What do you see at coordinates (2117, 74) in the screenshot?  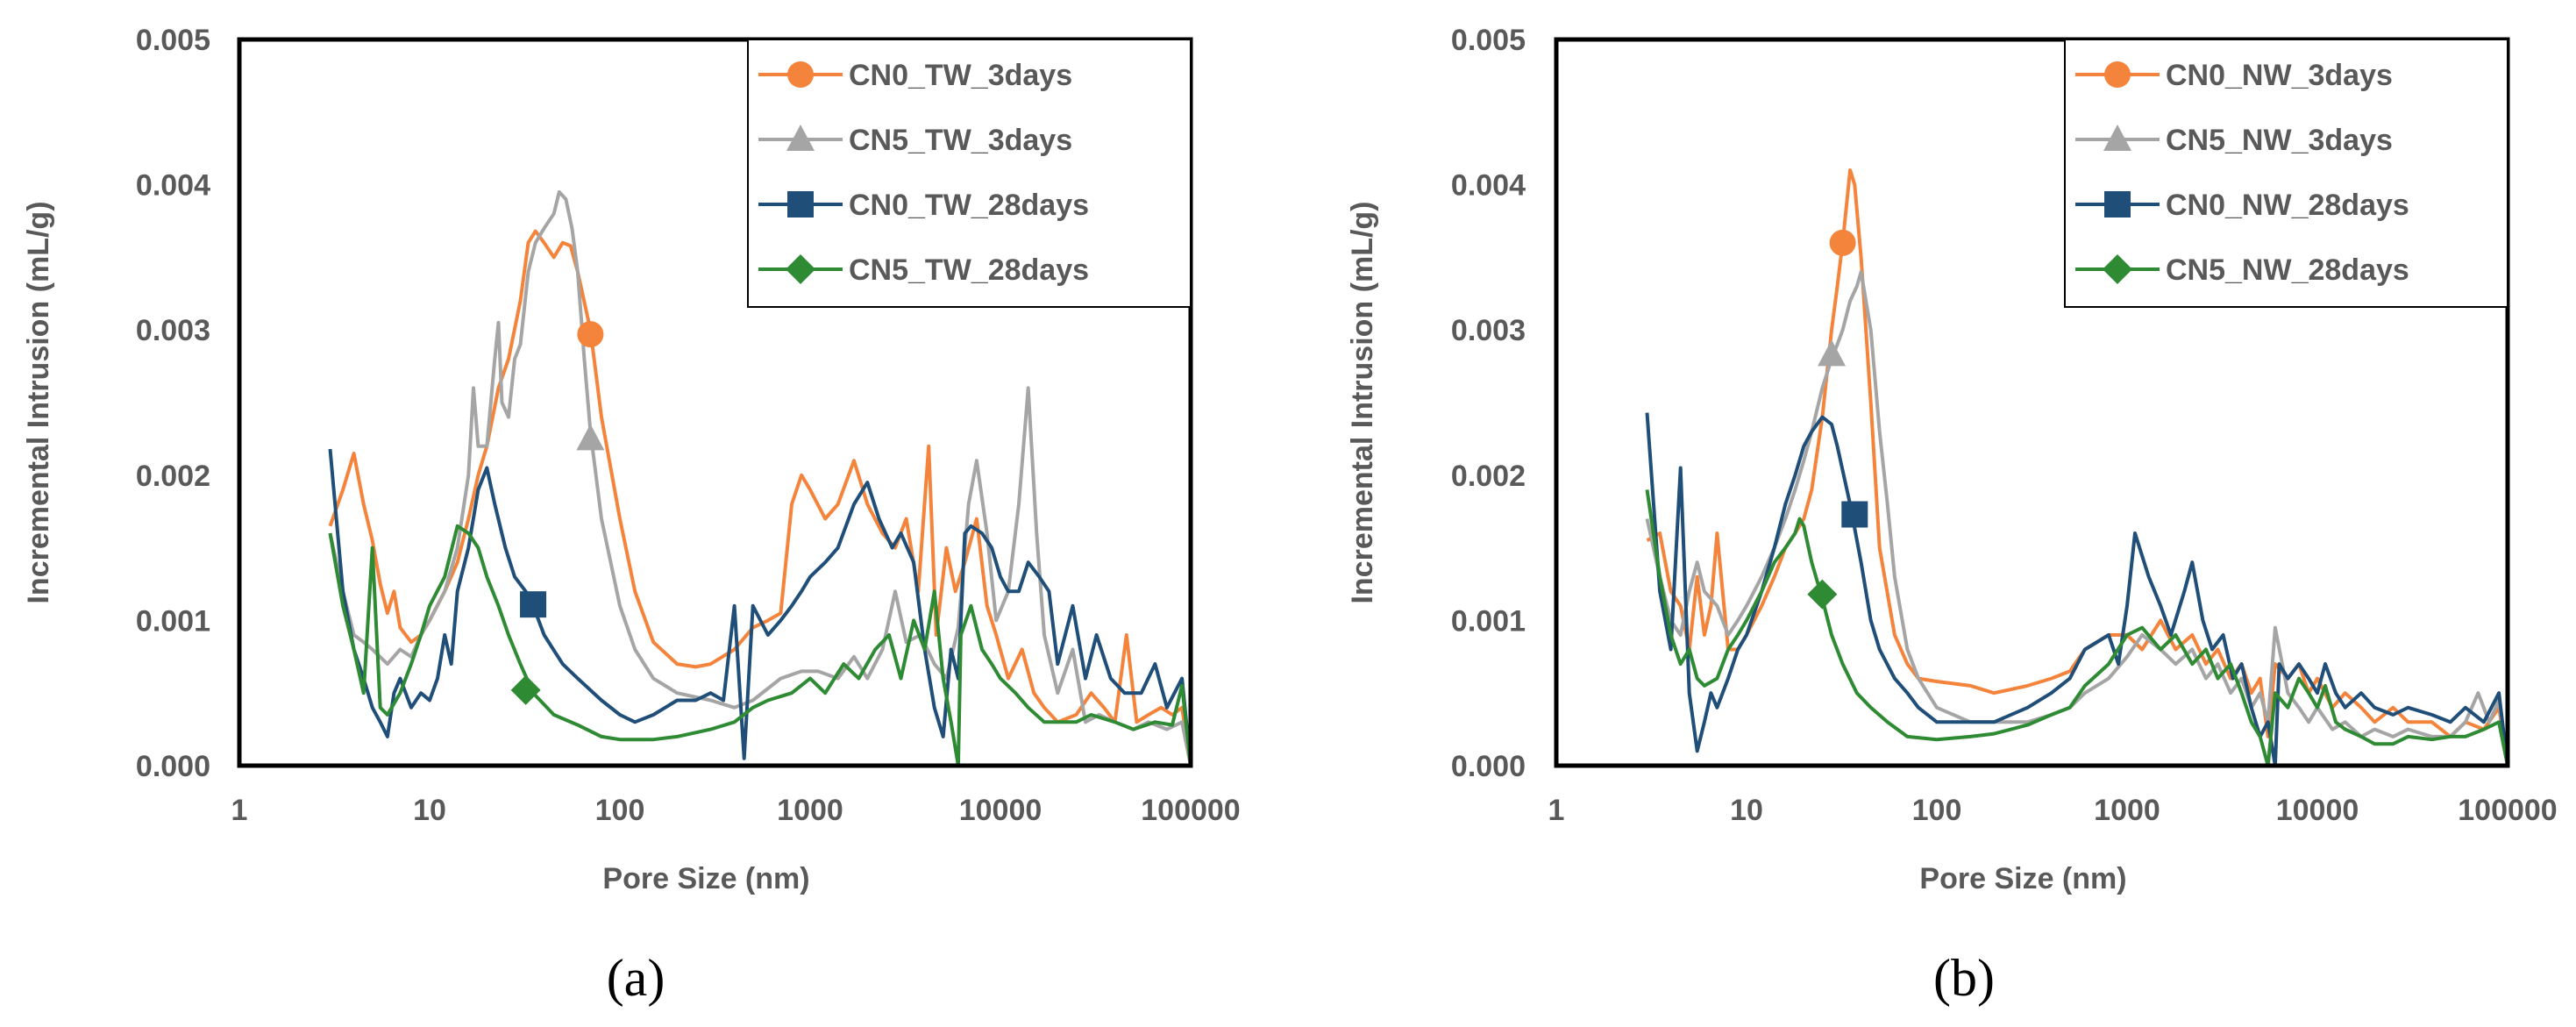 I see `legend-marker-CN0_NW_3days` at bounding box center [2117, 74].